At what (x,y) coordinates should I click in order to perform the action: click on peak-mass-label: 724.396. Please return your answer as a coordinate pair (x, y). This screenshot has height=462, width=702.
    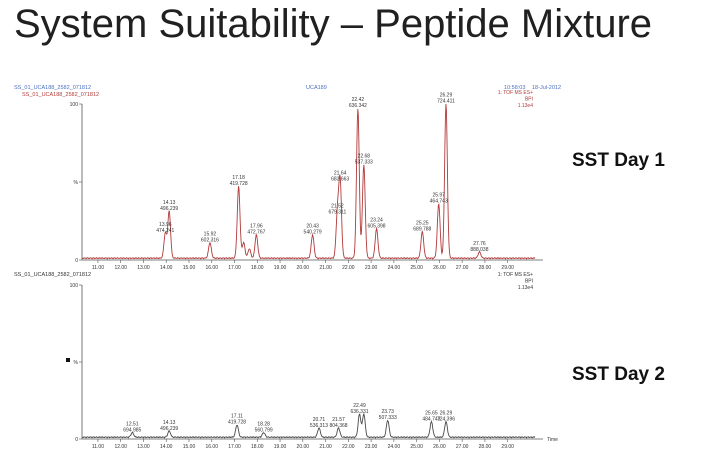
    Looking at the image, I should click on (446, 420).